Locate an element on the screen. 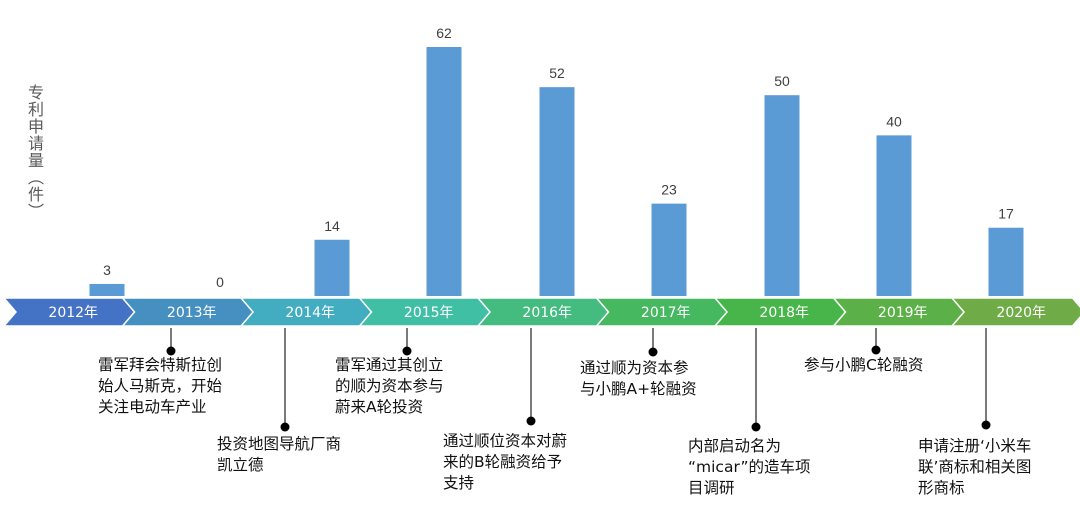  data-label: 17 is located at coordinates (1006, 214).